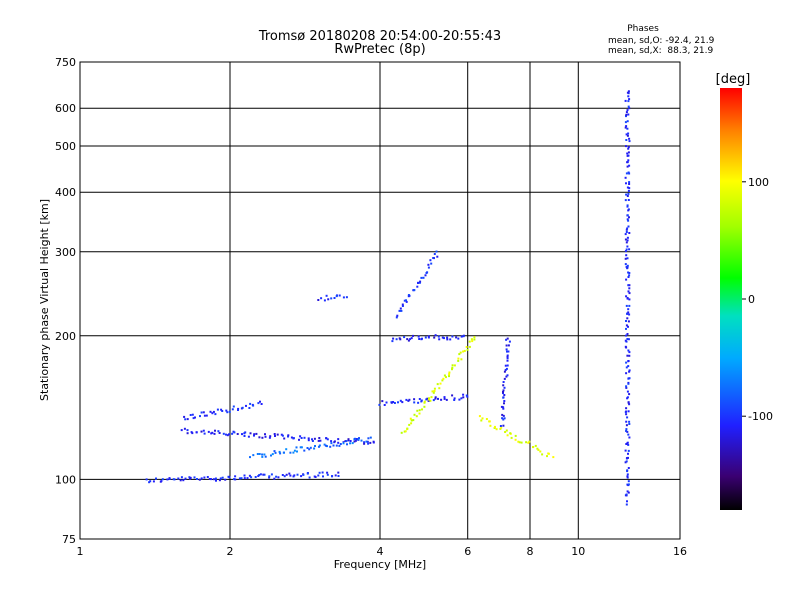 This screenshot has height=600, width=800. What do you see at coordinates (65, 336) in the screenshot?
I see `y-tick-label: 200` at bounding box center [65, 336].